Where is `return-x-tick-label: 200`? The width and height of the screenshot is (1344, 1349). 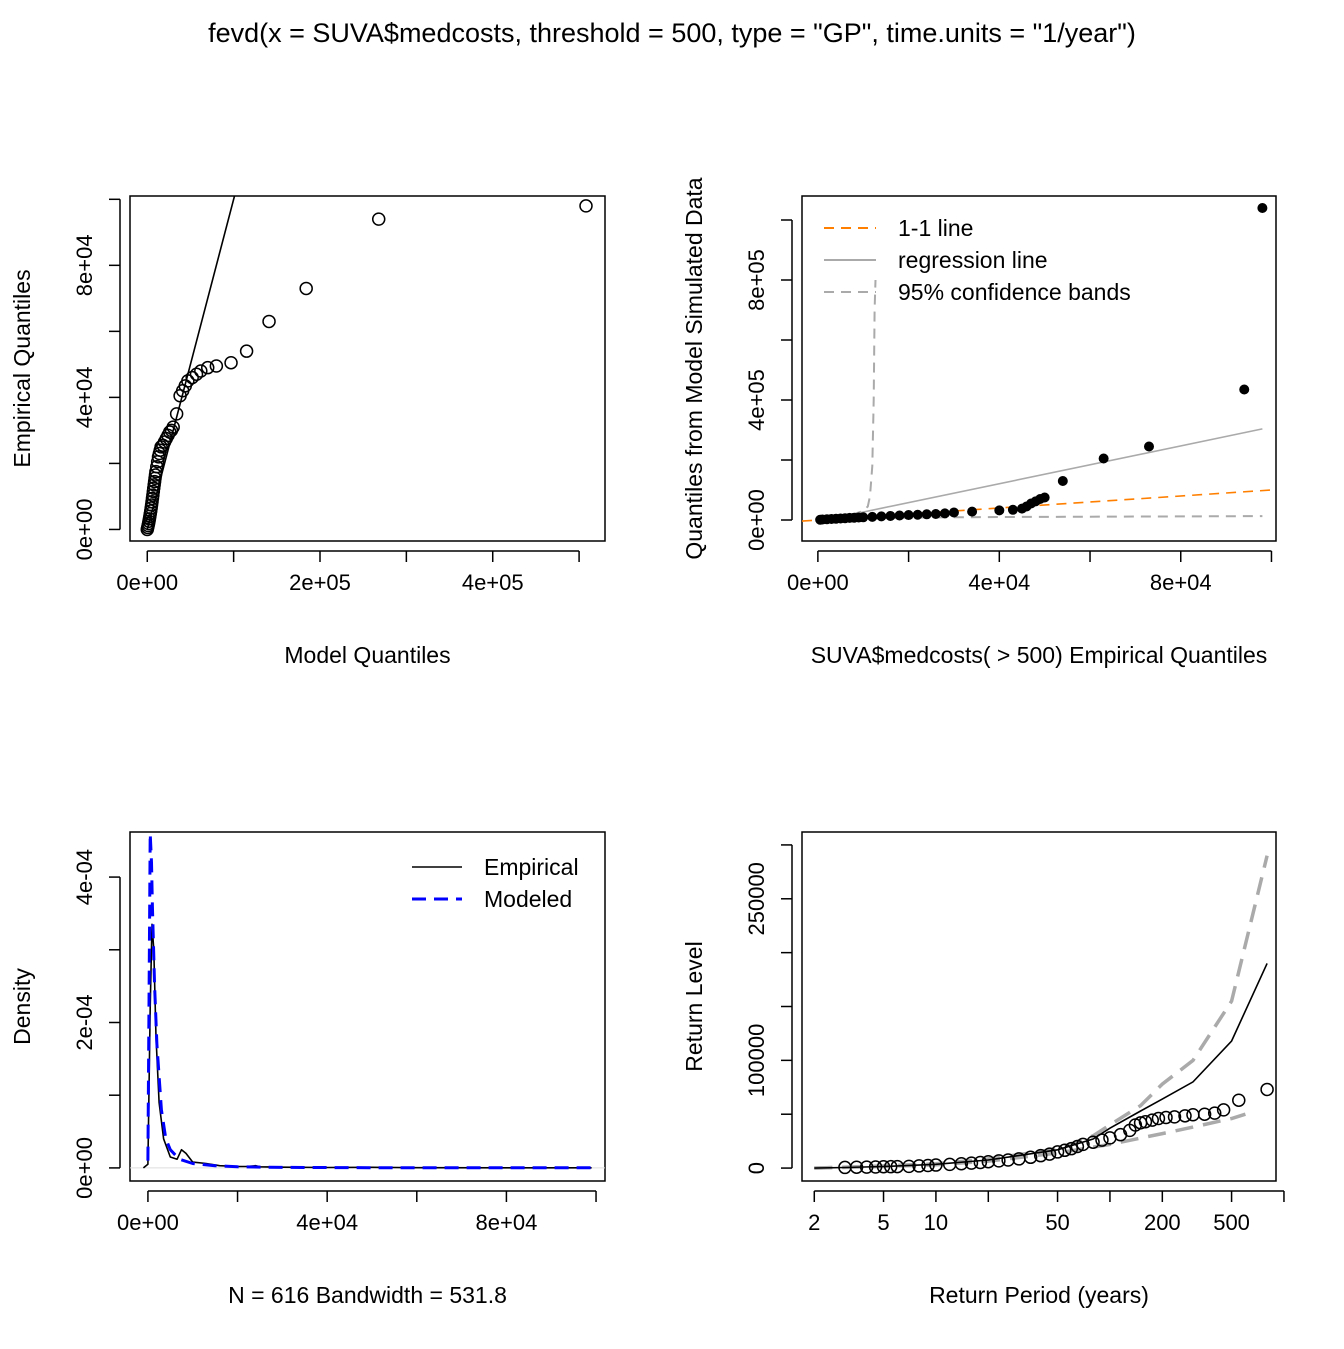
return-x-tick-label: 200 is located at coordinates (1162, 1222).